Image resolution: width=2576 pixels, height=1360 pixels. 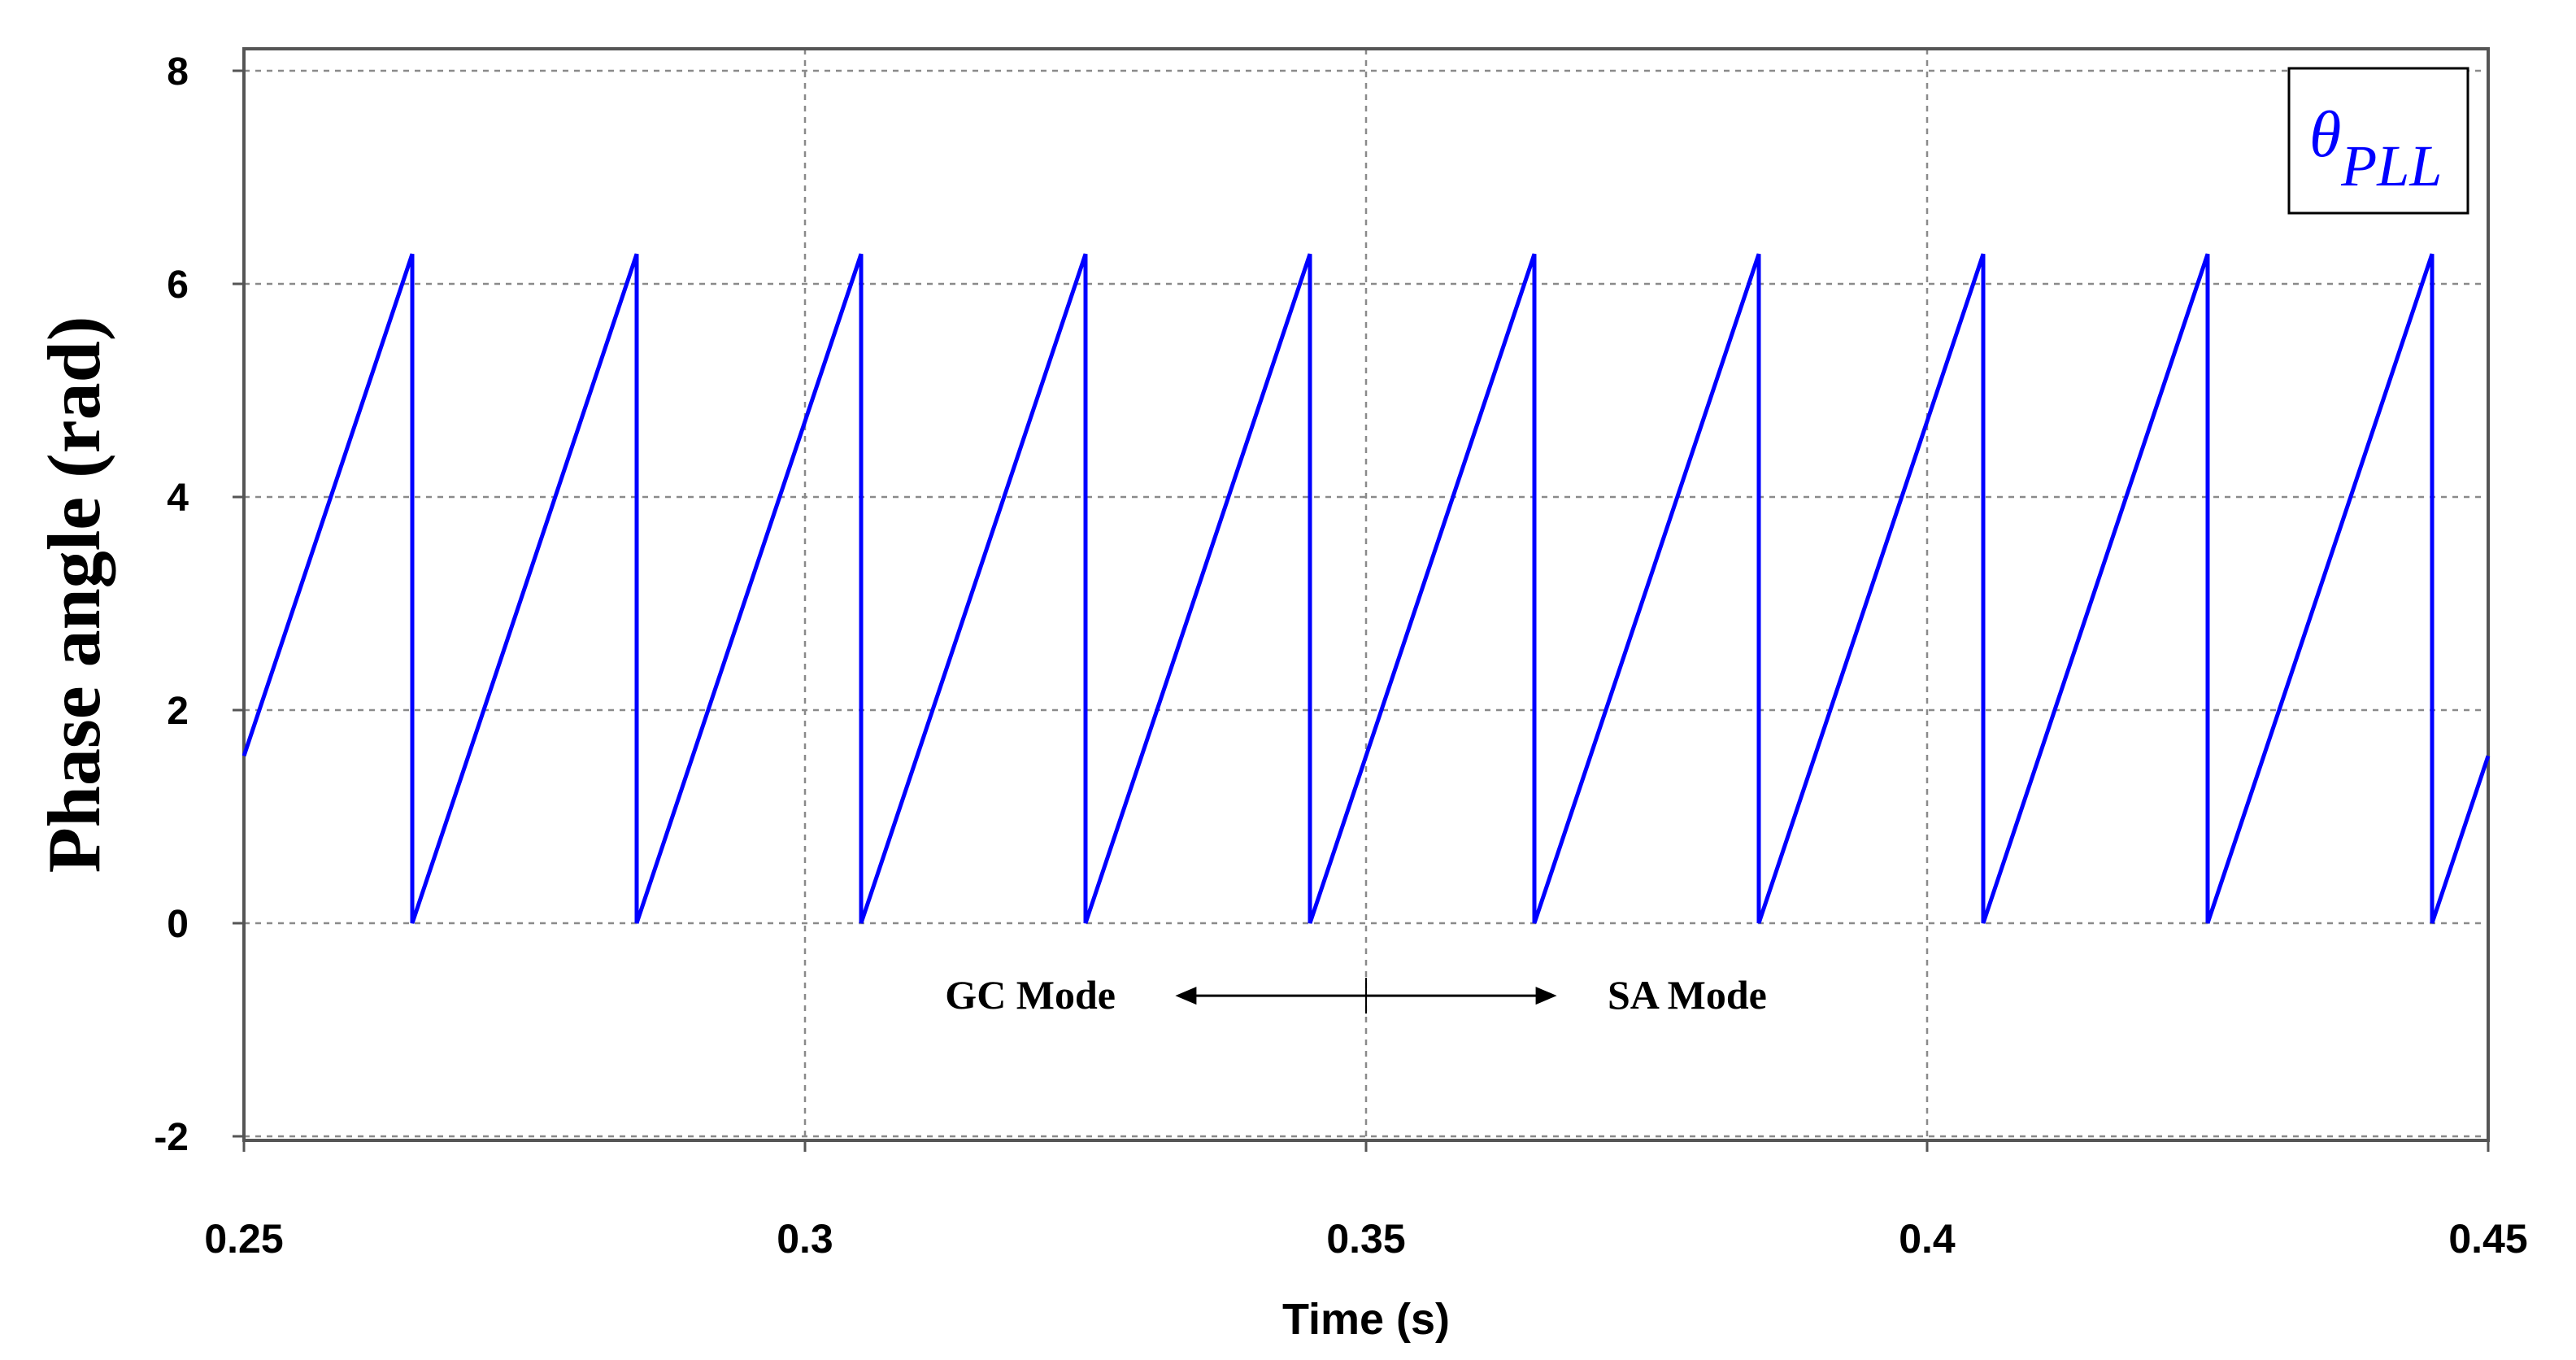 I want to click on x-axis-label: Time (s), so click(x=1366, y=1319).